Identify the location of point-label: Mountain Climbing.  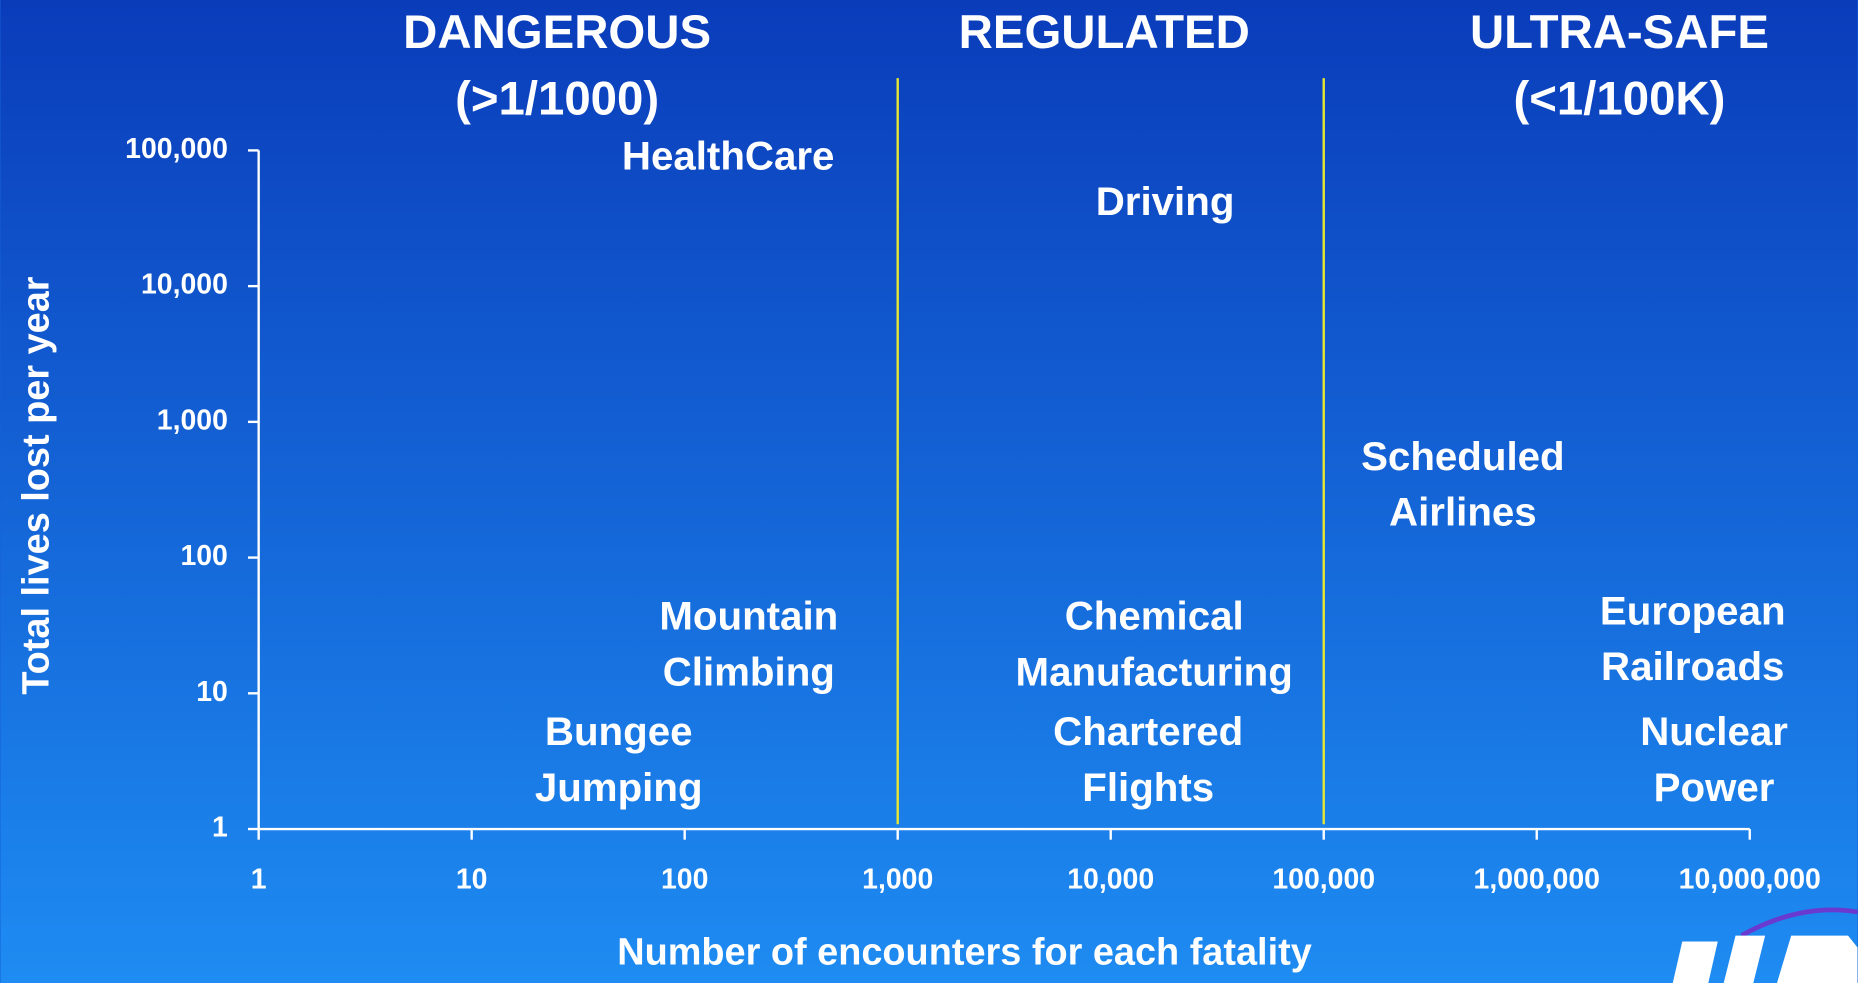
(748, 644).